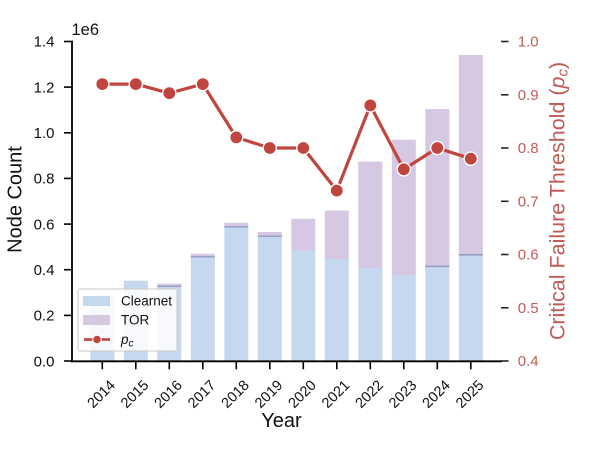  Describe the element at coordinates (44, 316) in the screenshot. I see `svg-text: 0.2` at that location.